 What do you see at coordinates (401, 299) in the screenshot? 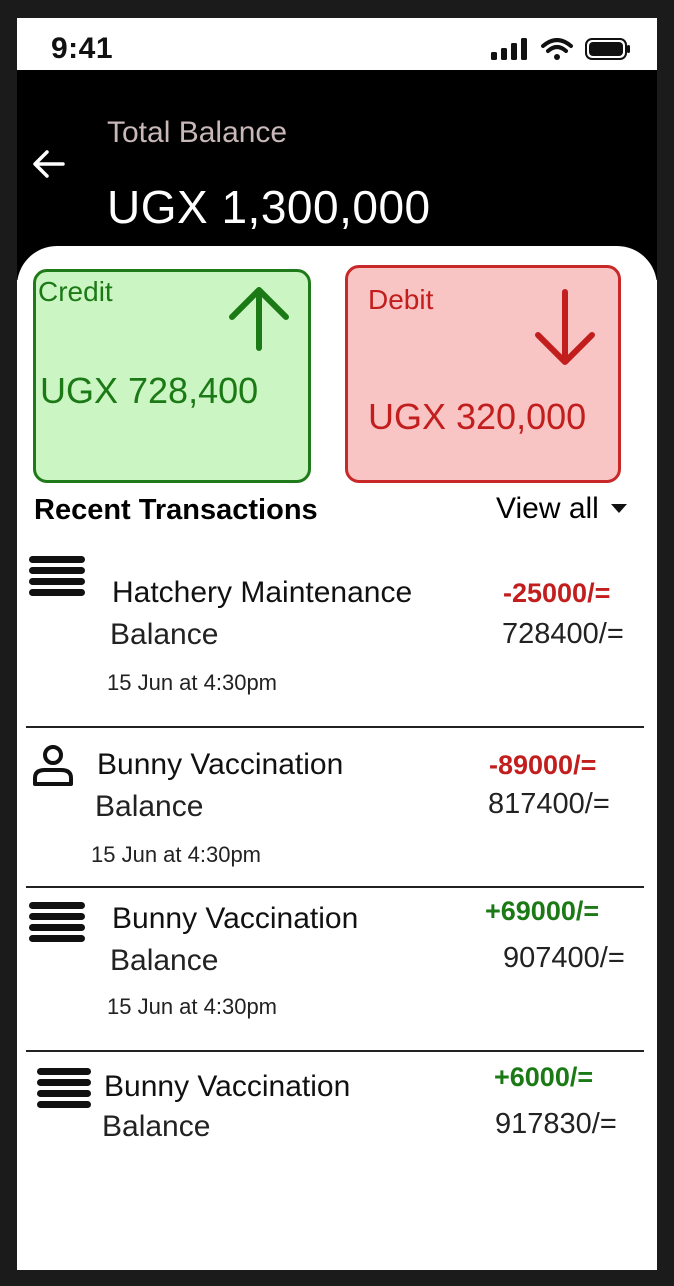
I see `debit-title: Debit` at bounding box center [401, 299].